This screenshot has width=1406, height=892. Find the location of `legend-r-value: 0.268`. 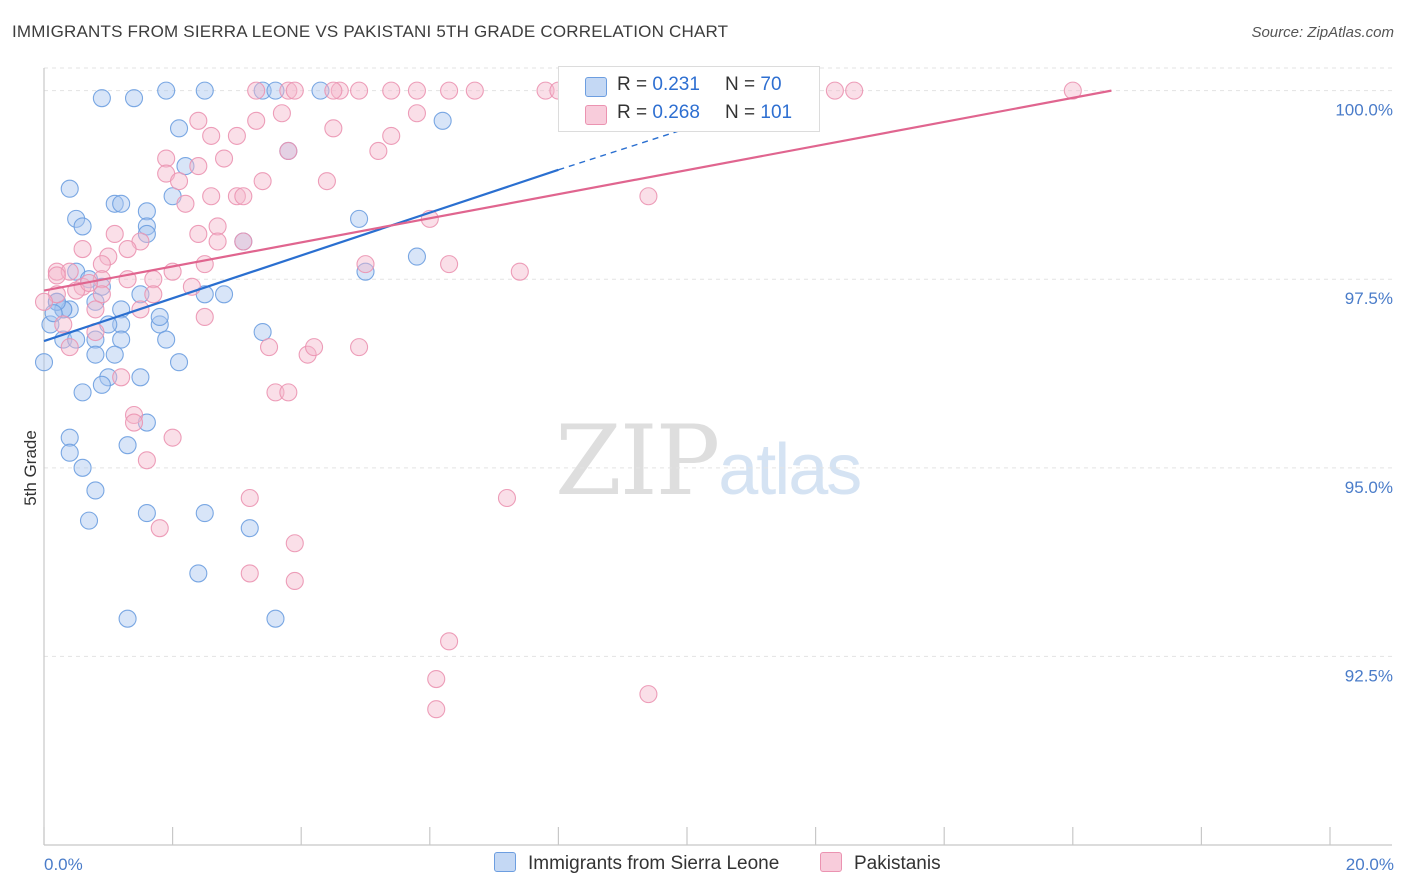

legend-r-value: 0.268 is located at coordinates (676, 112).